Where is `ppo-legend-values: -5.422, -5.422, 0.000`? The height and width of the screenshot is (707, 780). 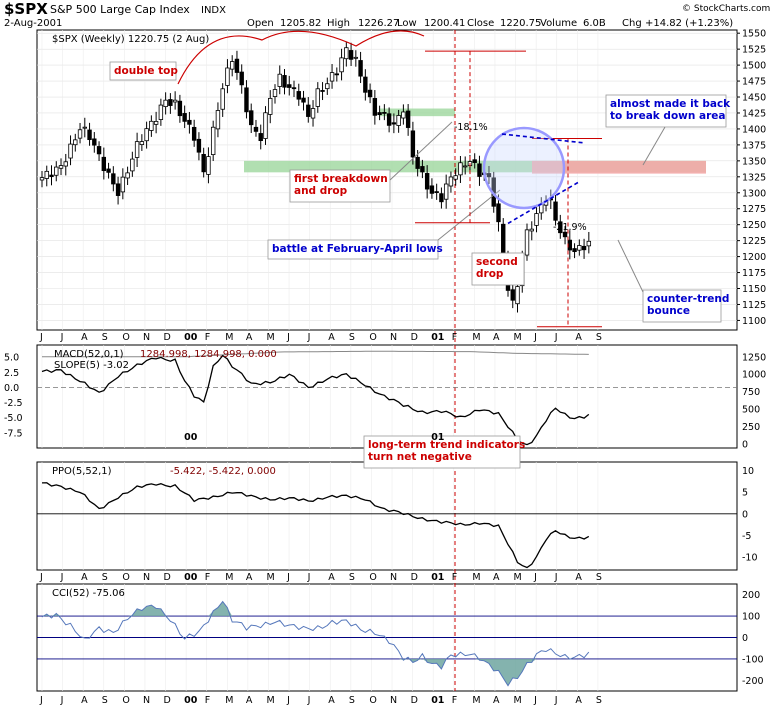 ppo-legend-values: -5.422, -5.422, 0.000 is located at coordinates (223, 471).